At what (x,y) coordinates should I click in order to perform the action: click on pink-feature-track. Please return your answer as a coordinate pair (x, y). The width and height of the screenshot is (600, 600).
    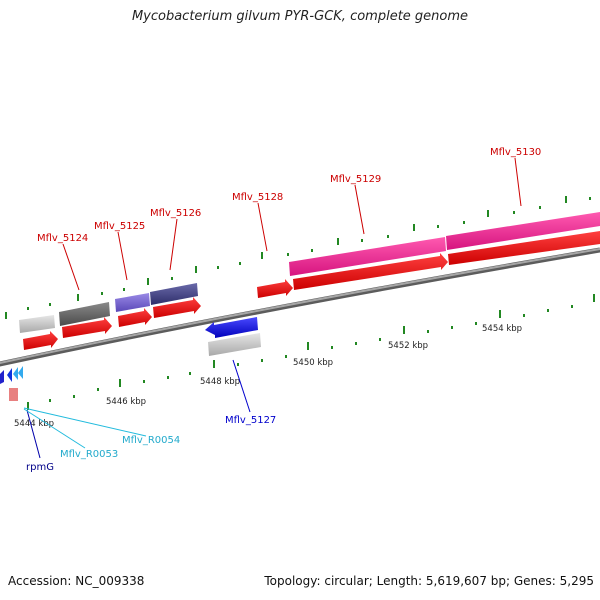
    Looking at the image, I should click on (444, 244).